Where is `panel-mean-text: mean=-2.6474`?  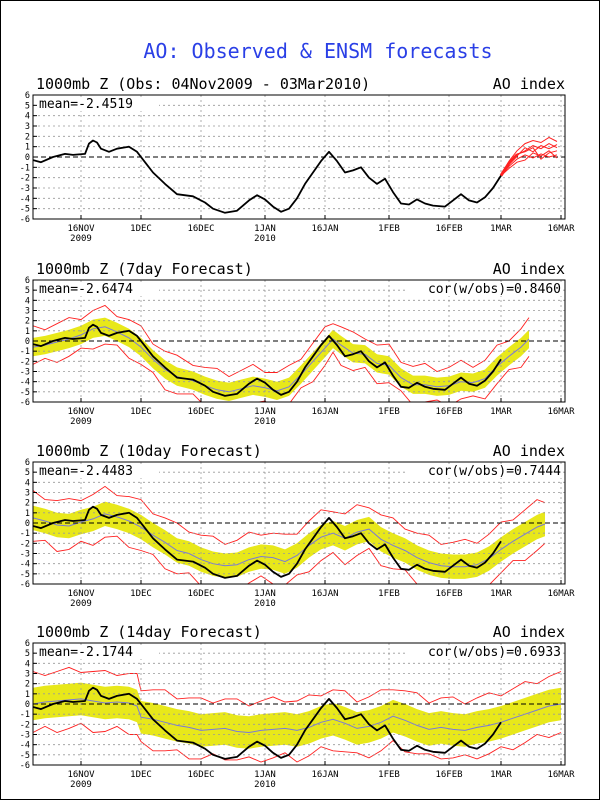 panel-mean-text: mean=-2.6474 is located at coordinates (86, 289).